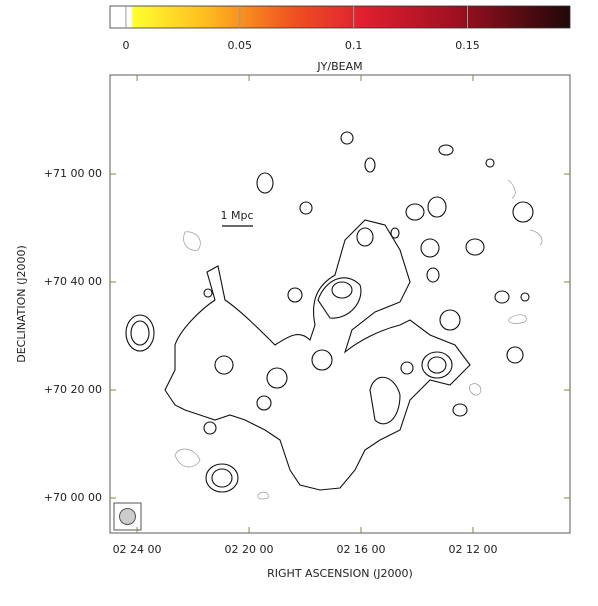  What do you see at coordinates (73, 173) in the screenshot?
I see `y-tick-label: +71 00 00` at bounding box center [73, 173].